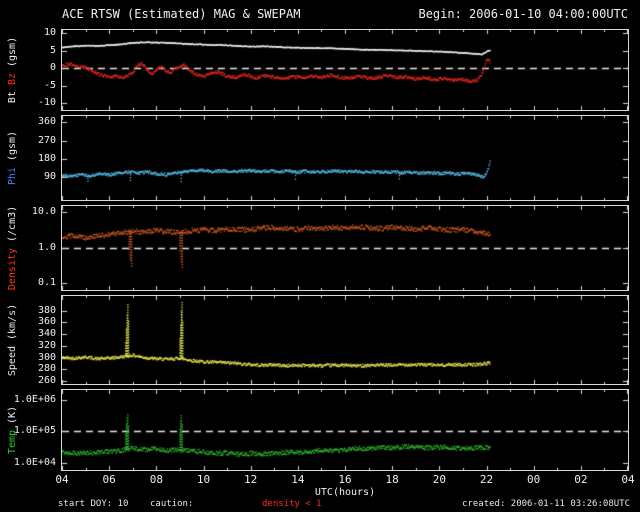 The width and height of the screenshot is (640, 512). I want to click on panel-density-plot, so click(345, 248).